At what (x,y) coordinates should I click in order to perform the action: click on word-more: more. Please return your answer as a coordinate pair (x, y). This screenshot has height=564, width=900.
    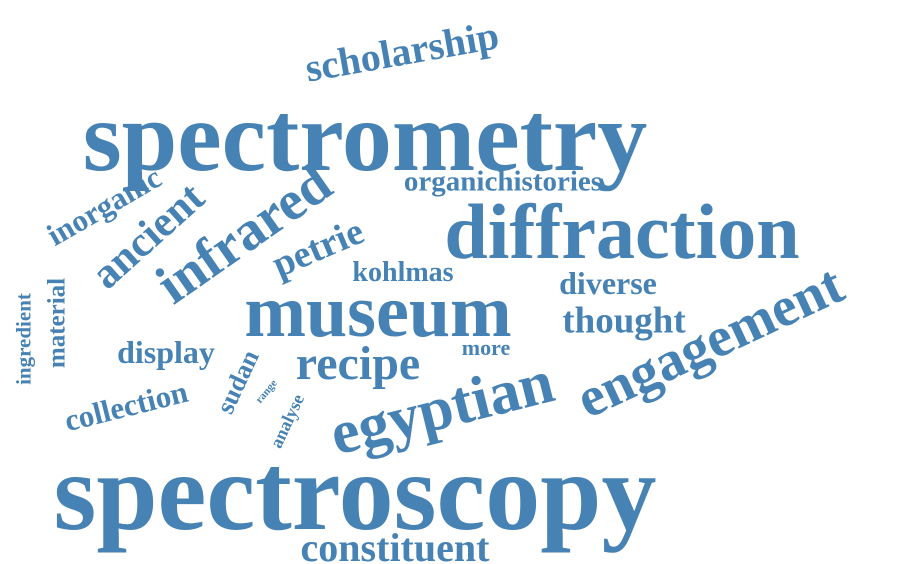
    Looking at the image, I should click on (486, 347).